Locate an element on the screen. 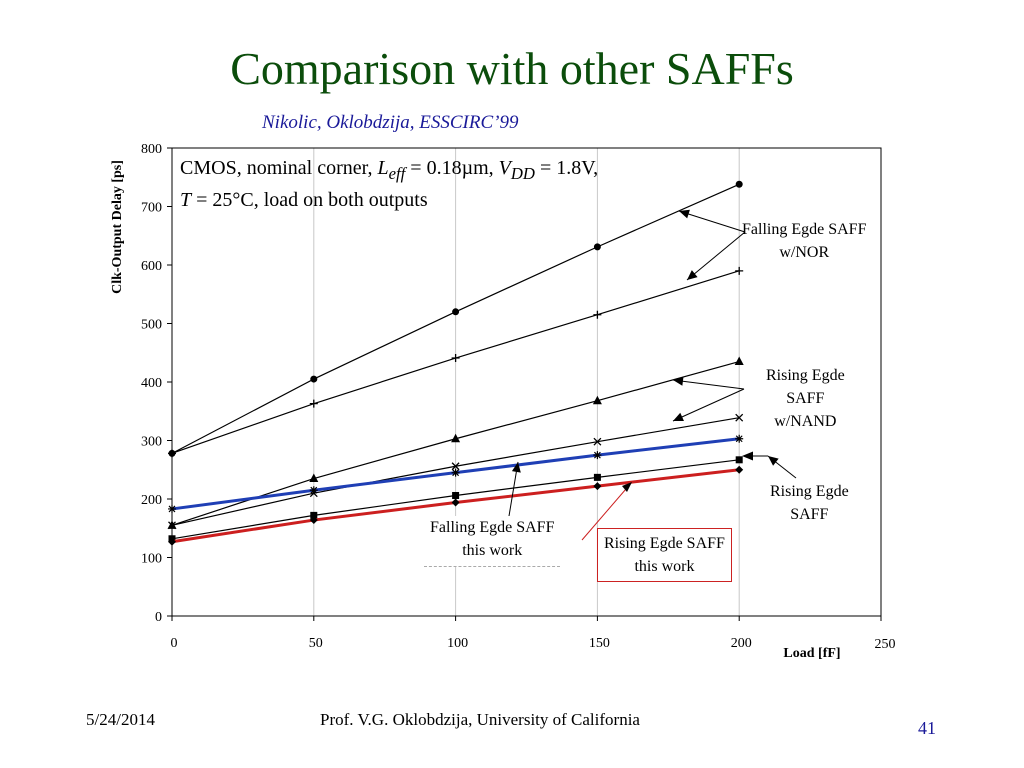 The image size is (1024, 768). arrow-line-red is located at coordinates (607, 511).